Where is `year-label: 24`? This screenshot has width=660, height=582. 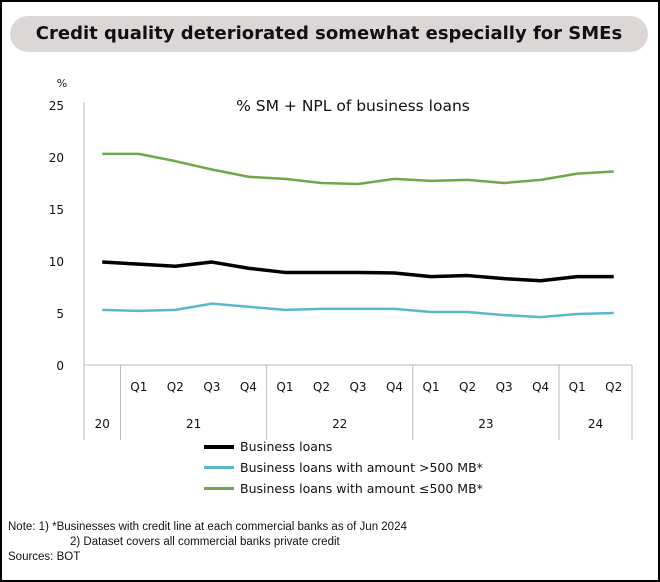 year-label: 24 is located at coordinates (595, 424).